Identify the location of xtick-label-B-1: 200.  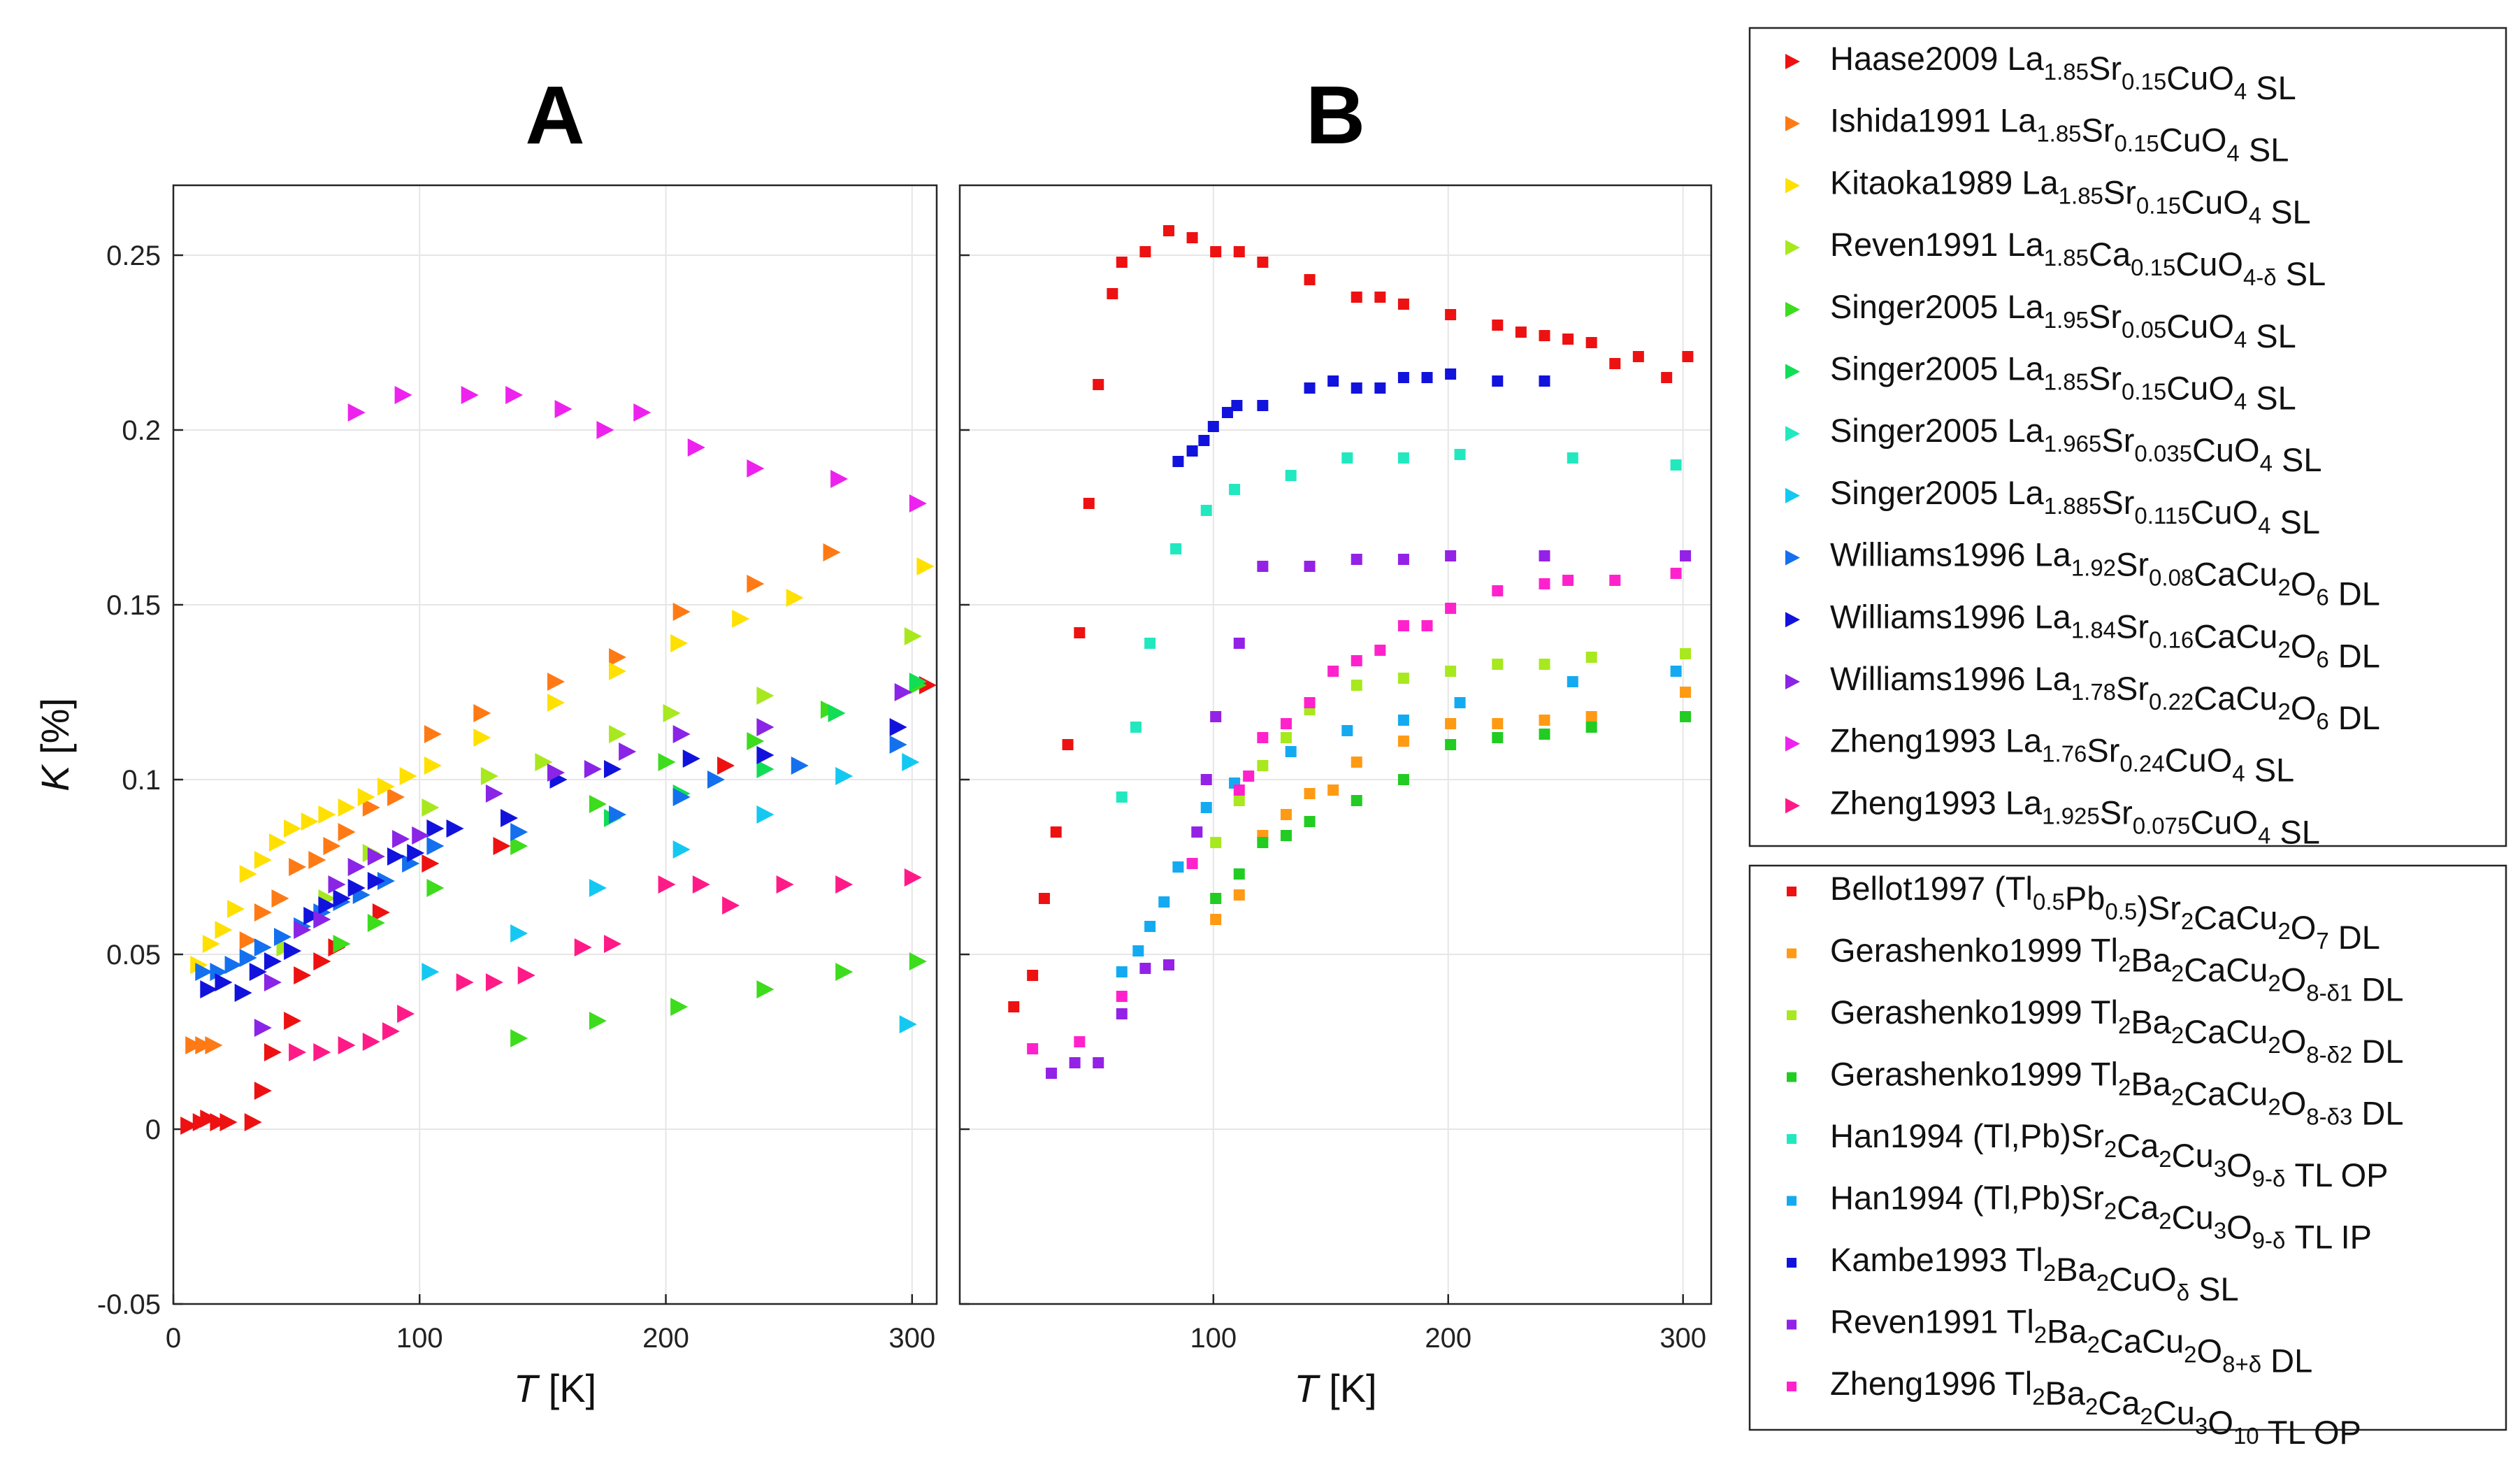
(1448, 1339).